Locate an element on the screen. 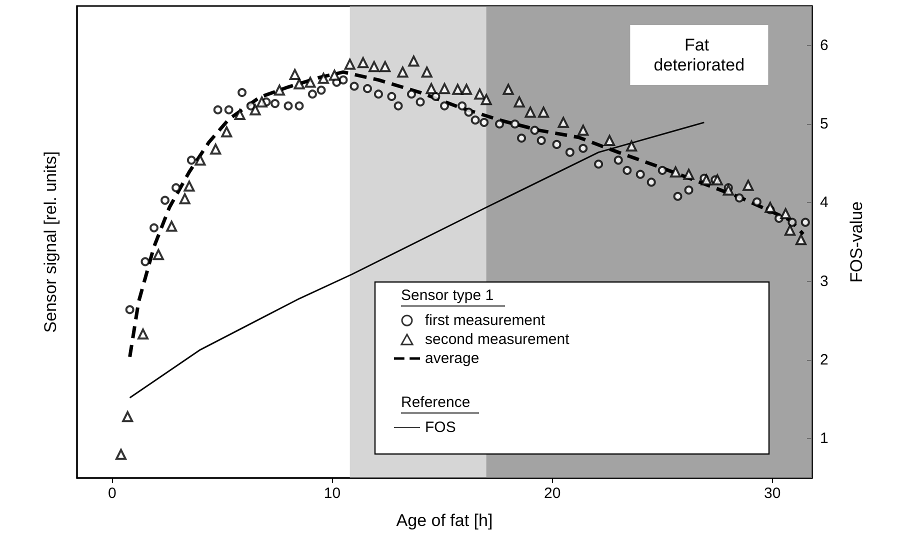 The height and width of the screenshot is (536, 899). legend-label: first measurement is located at coordinates (485, 320).